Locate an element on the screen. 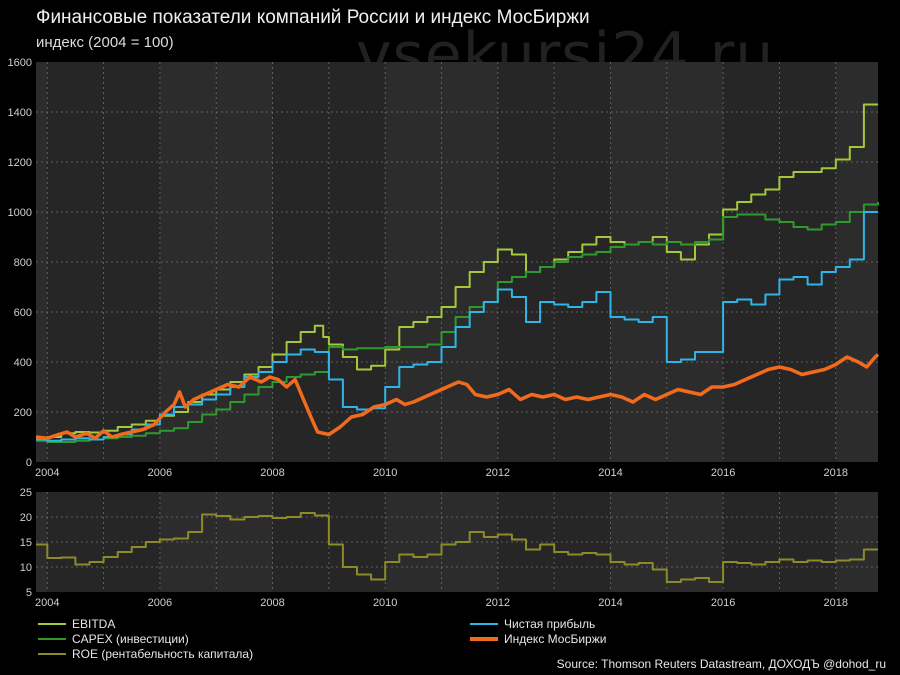  y-tick-label: 200 is located at coordinates (23, 413).